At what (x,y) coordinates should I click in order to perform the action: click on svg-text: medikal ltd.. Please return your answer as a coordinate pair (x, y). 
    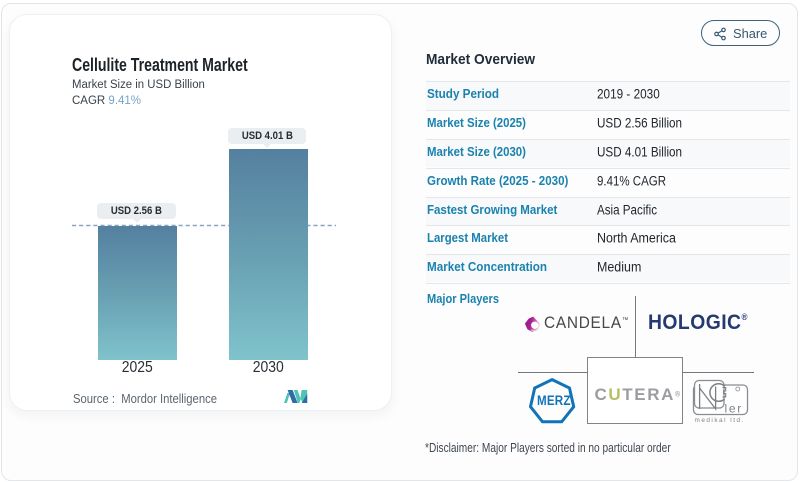
    Looking at the image, I should click on (720, 420).